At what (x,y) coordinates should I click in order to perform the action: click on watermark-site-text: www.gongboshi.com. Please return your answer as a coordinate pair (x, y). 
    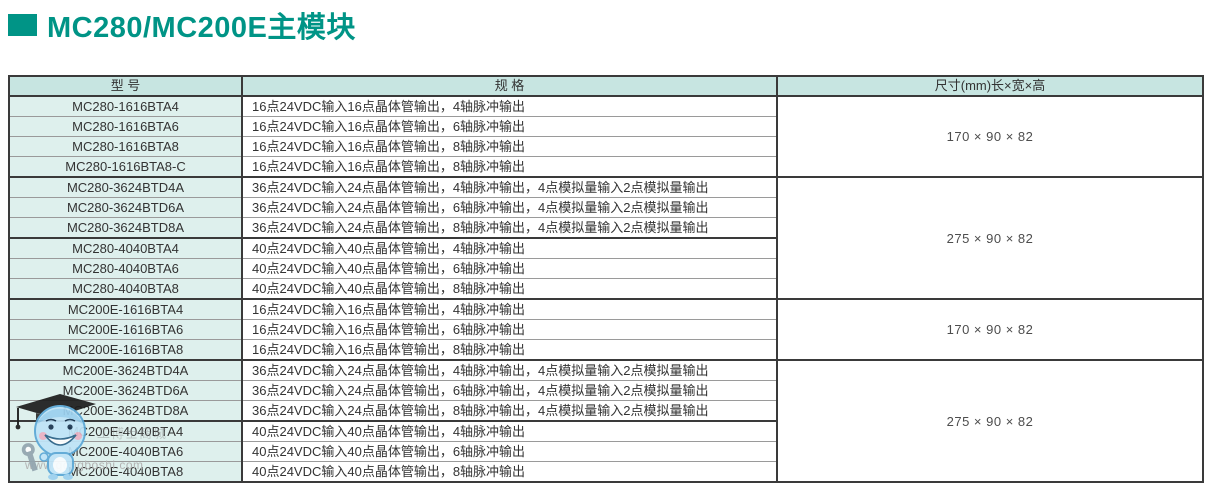
    Looking at the image, I should click on (84, 465).